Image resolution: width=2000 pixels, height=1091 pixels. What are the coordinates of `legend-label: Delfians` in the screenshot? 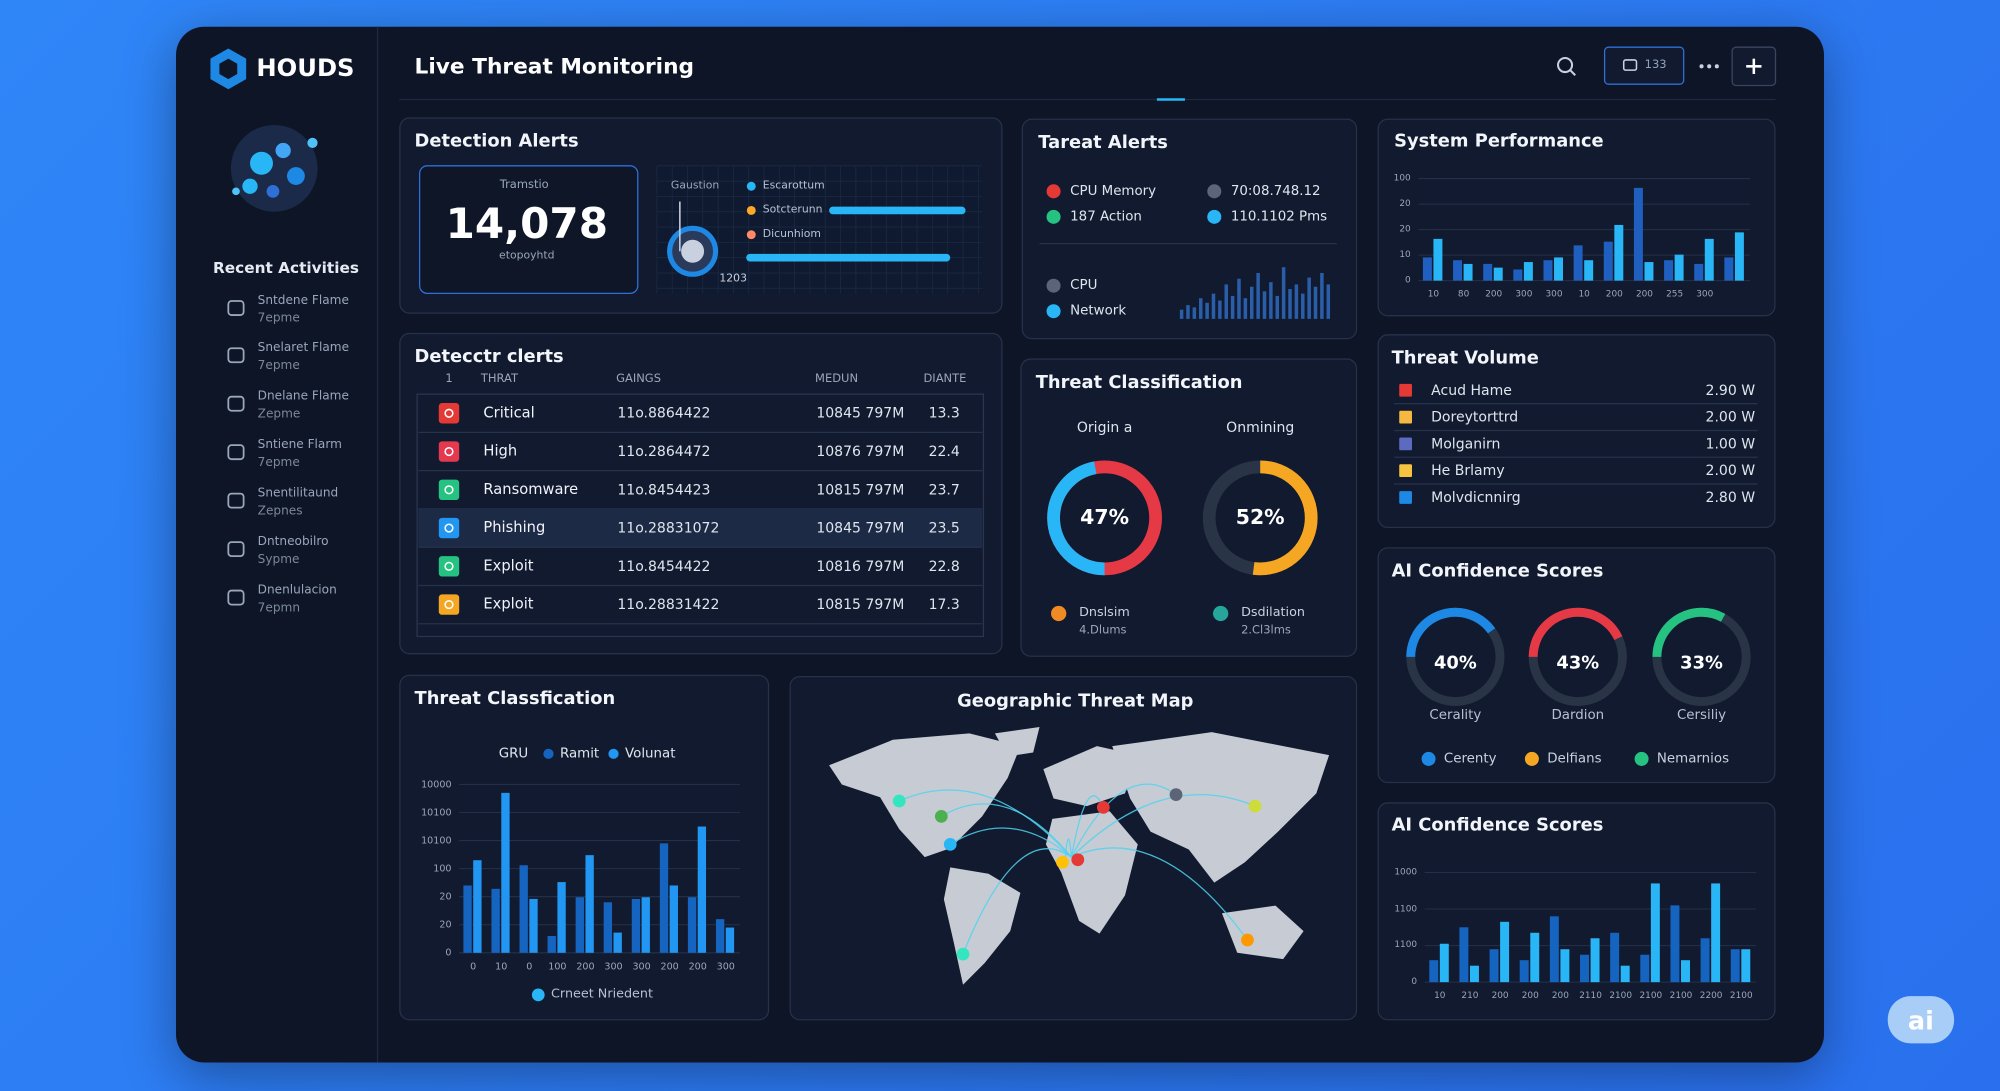 It's located at (1574, 758).